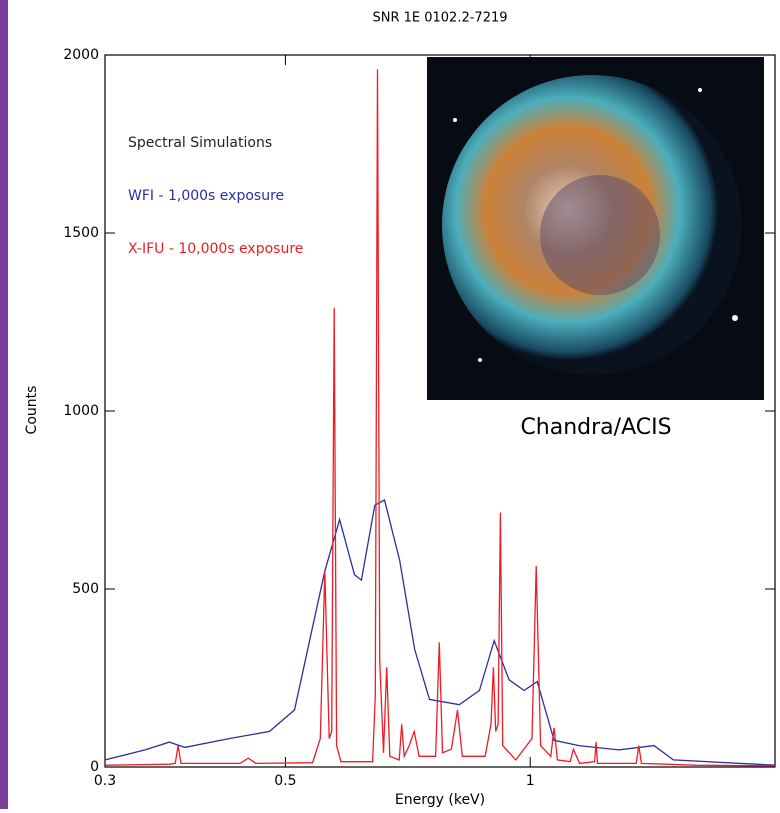 The width and height of the screenshot is (780, 813). I want to click on x-tick-label: 0.3, so click(105, 781).